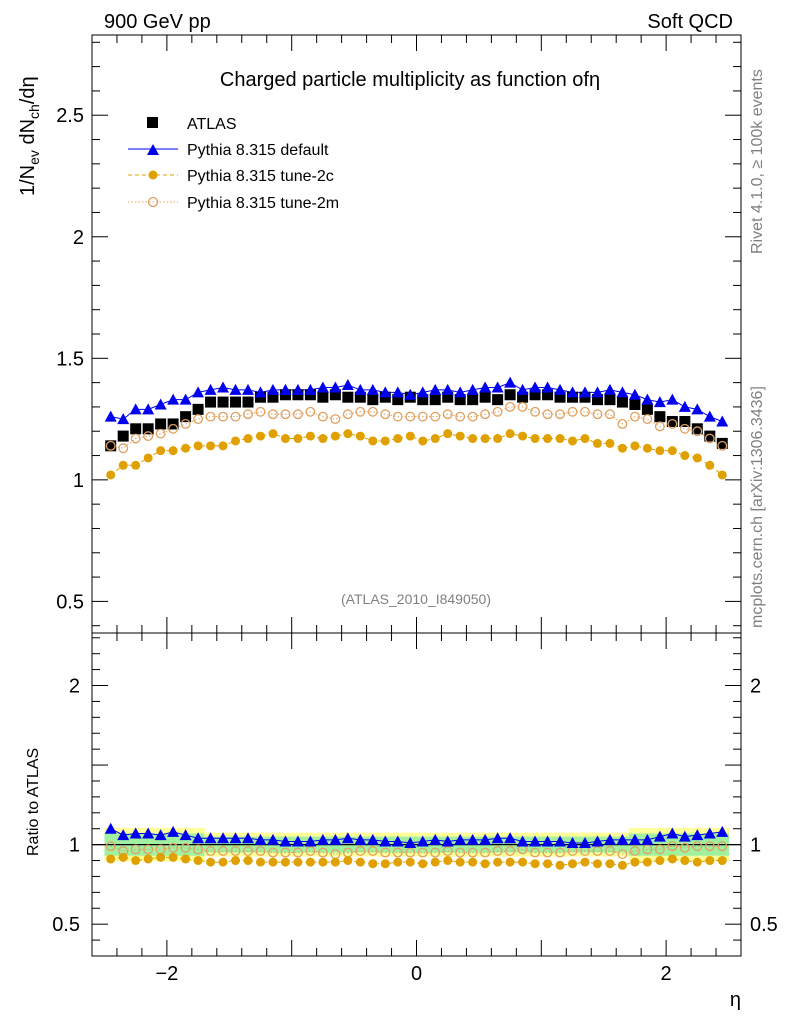 Image resolution: width=786 pixels, height=1024 pixels. I want to click on ratio-ytick-label-right: 2, so click(755, 687).